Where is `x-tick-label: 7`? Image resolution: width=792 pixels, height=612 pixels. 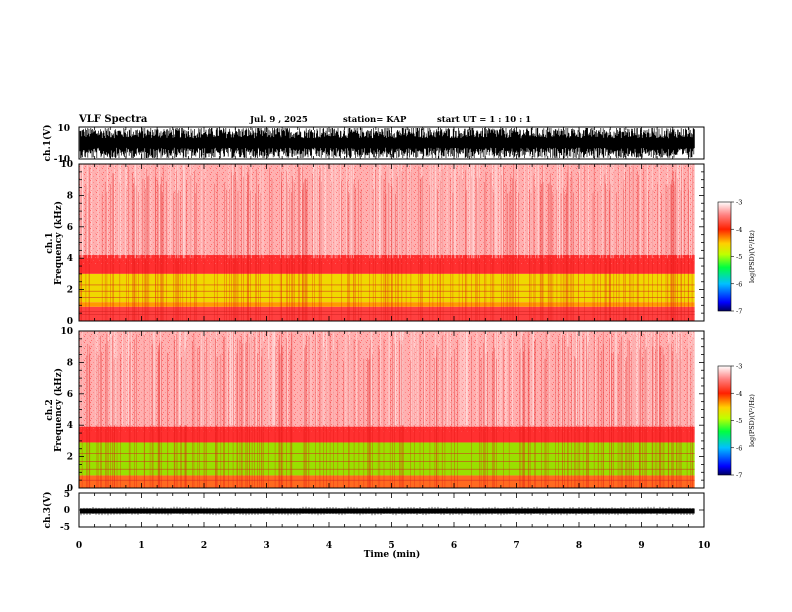
x-tick-label: 7 is located at coordinates (516, 546).